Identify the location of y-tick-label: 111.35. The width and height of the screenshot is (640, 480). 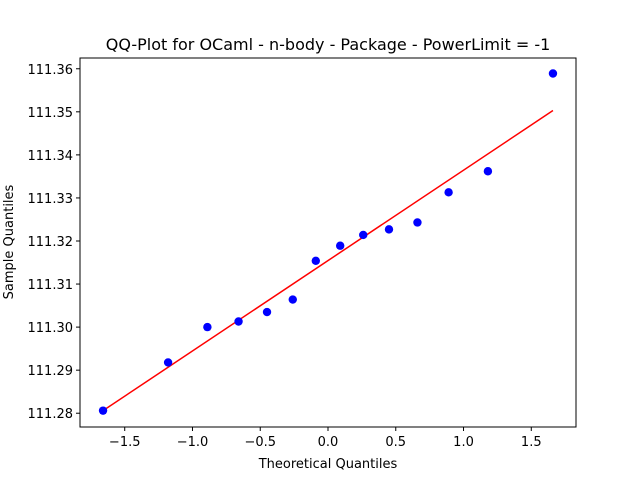
(51, 113).